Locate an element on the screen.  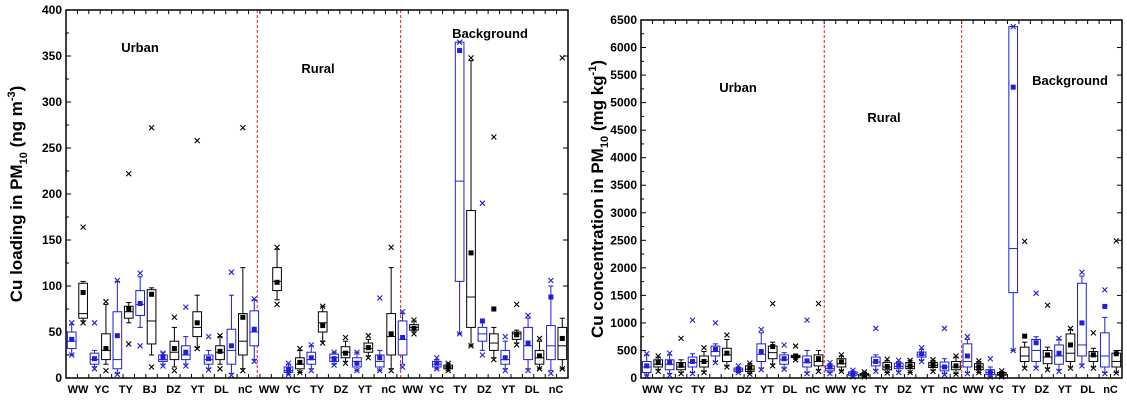
region-label: Rural is located at coordinates (317, 68).